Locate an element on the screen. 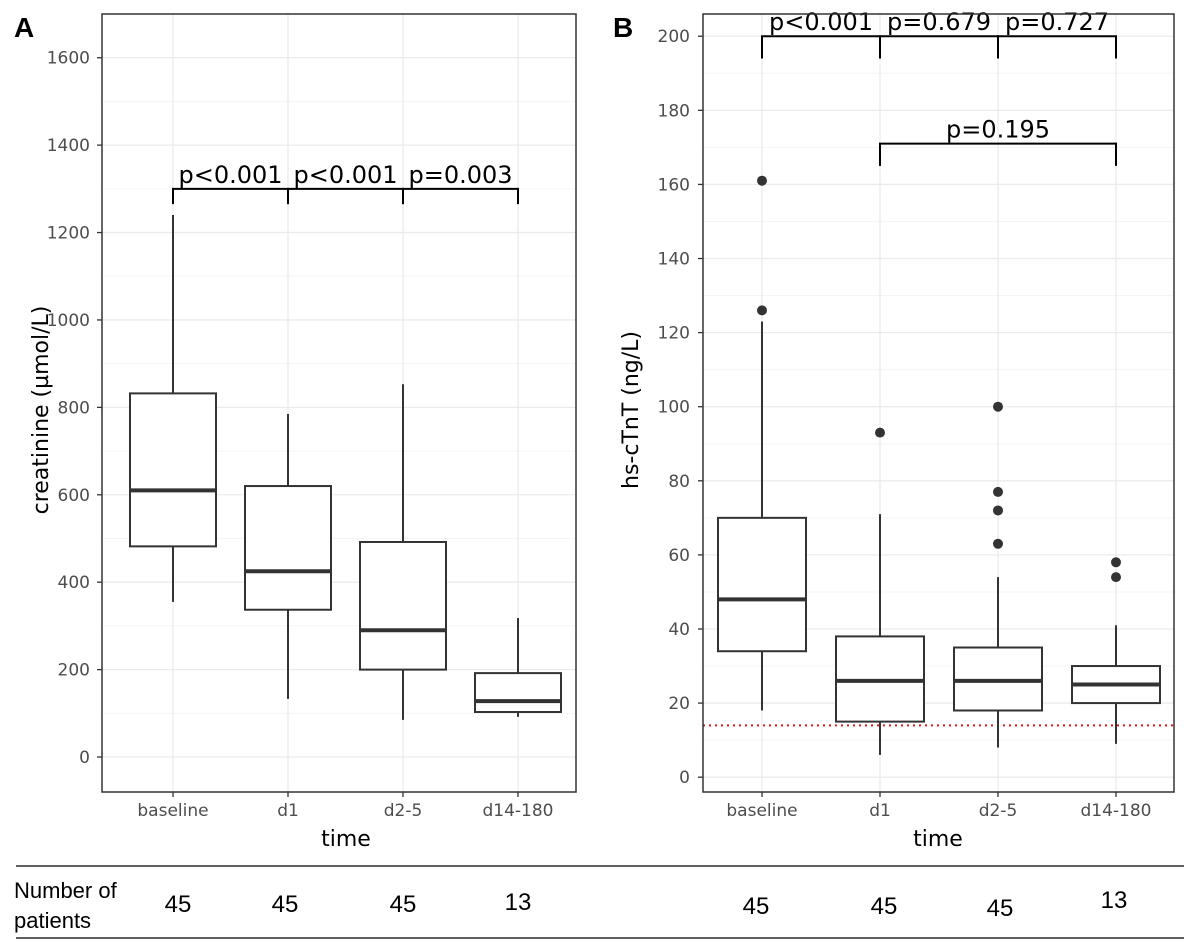  panel-a-x-tick-label: d1 is located at coordinates (288, 811).